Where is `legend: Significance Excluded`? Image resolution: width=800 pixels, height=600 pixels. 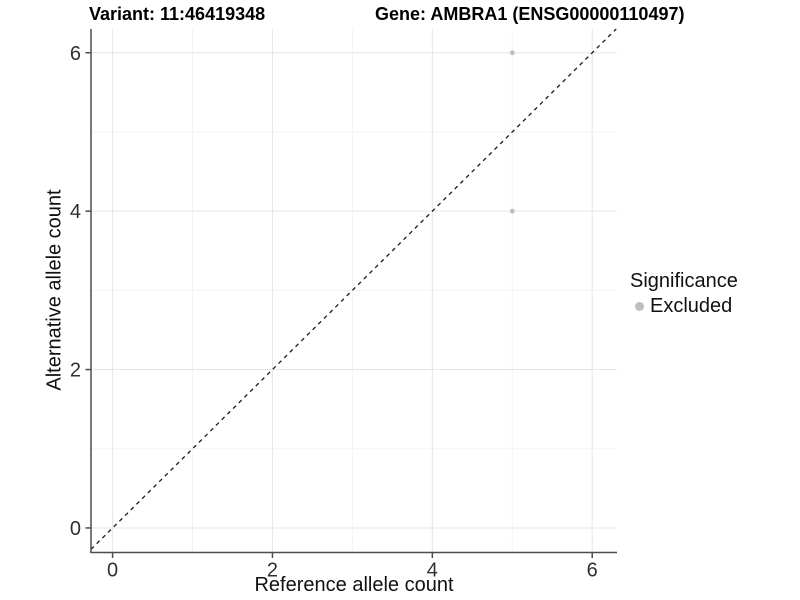
legend: Significance Excluded is located at coordinates (684, 294).